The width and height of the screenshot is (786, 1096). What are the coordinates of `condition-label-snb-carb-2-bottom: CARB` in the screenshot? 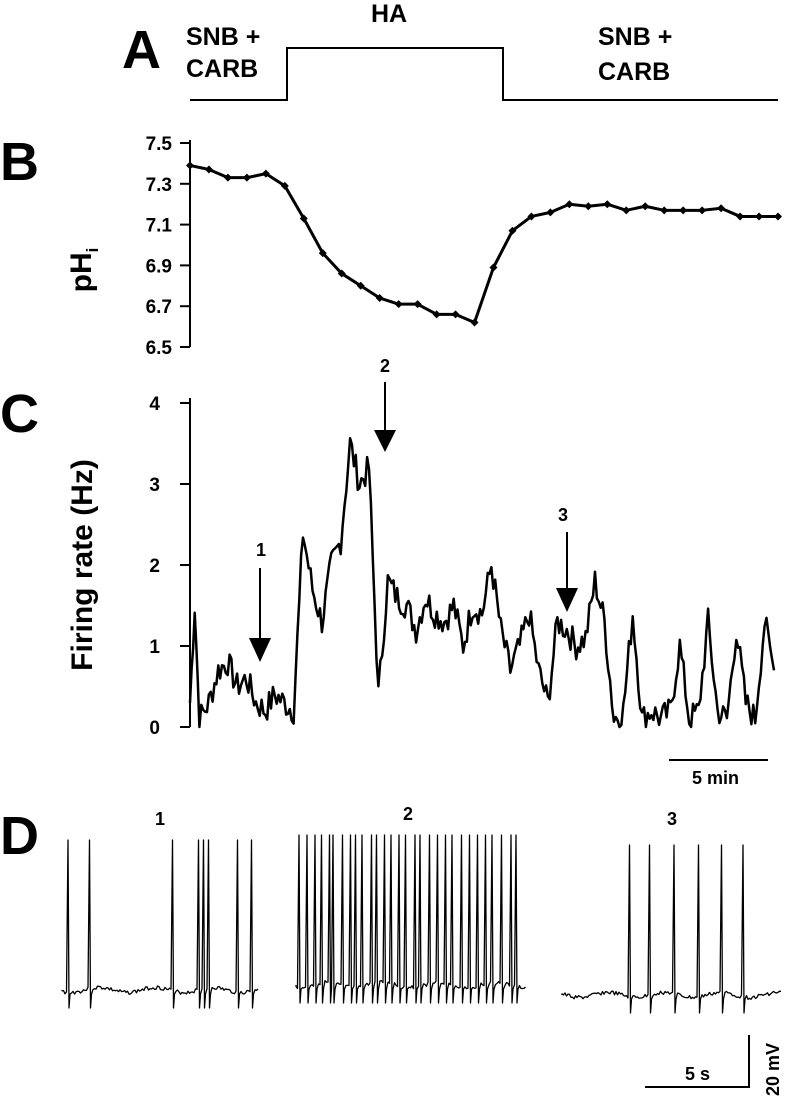 It's located at (634, 72).